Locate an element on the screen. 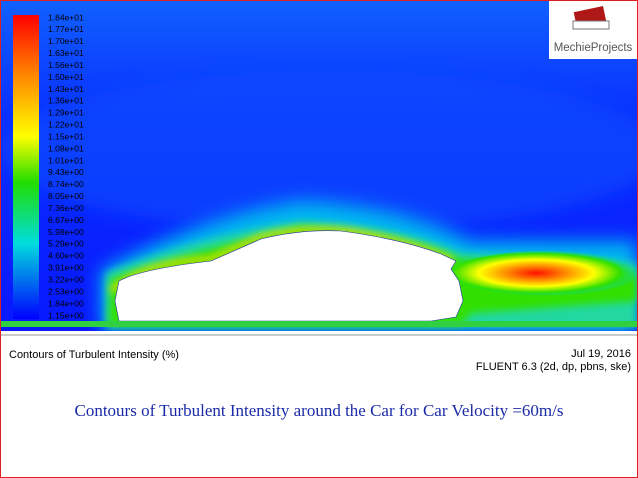 The width and height of the screenshot is (638, 478). footer-solver: FLUENT 6.3 (2d, dp, pbns, ske) is located at coordinates (553, 367).